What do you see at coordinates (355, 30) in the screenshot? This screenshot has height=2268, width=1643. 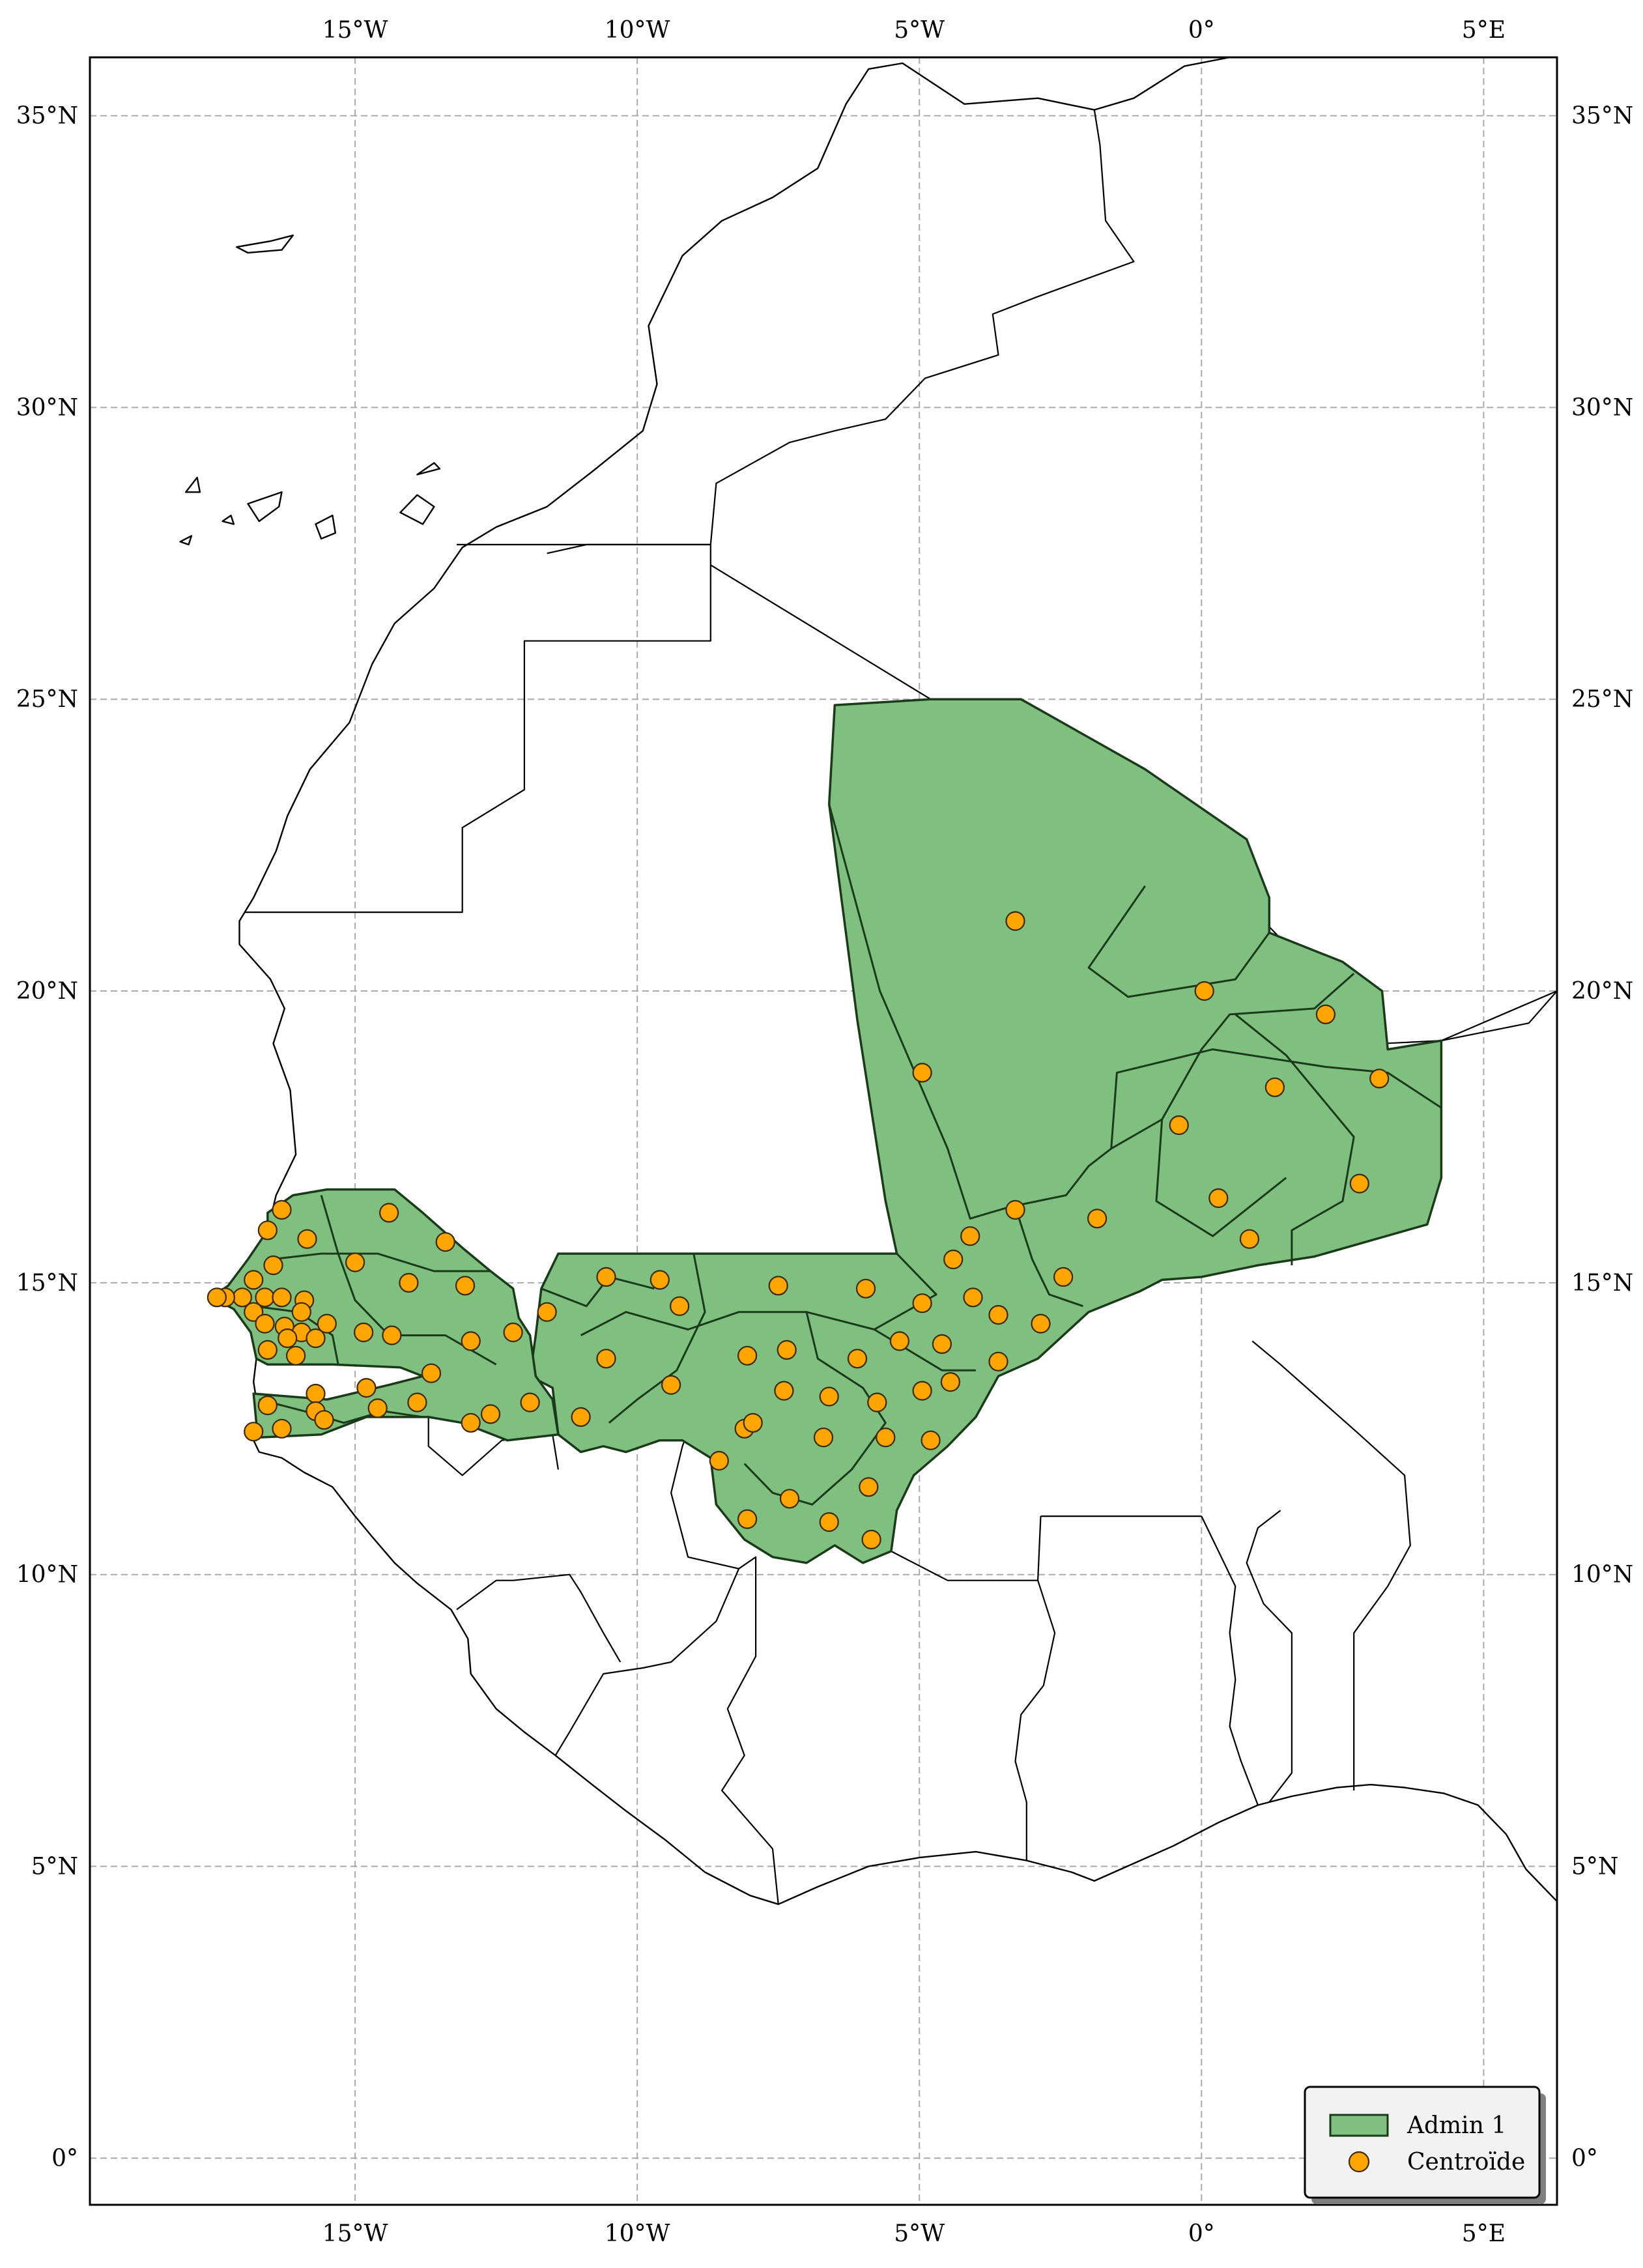 I see `lon-tick-label-top: 15°W` at bounding box center [355, 30].